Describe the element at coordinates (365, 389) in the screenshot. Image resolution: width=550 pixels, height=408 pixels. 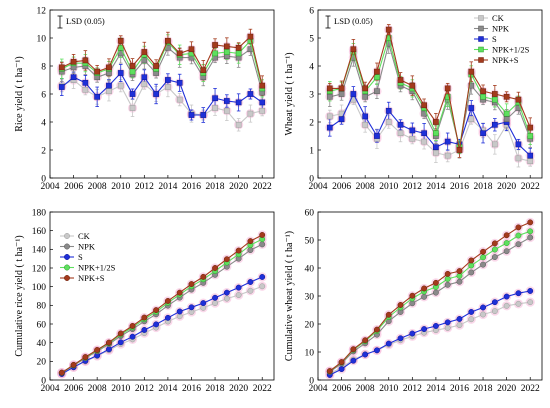
I see `x-tick-label: 2008` at that location.